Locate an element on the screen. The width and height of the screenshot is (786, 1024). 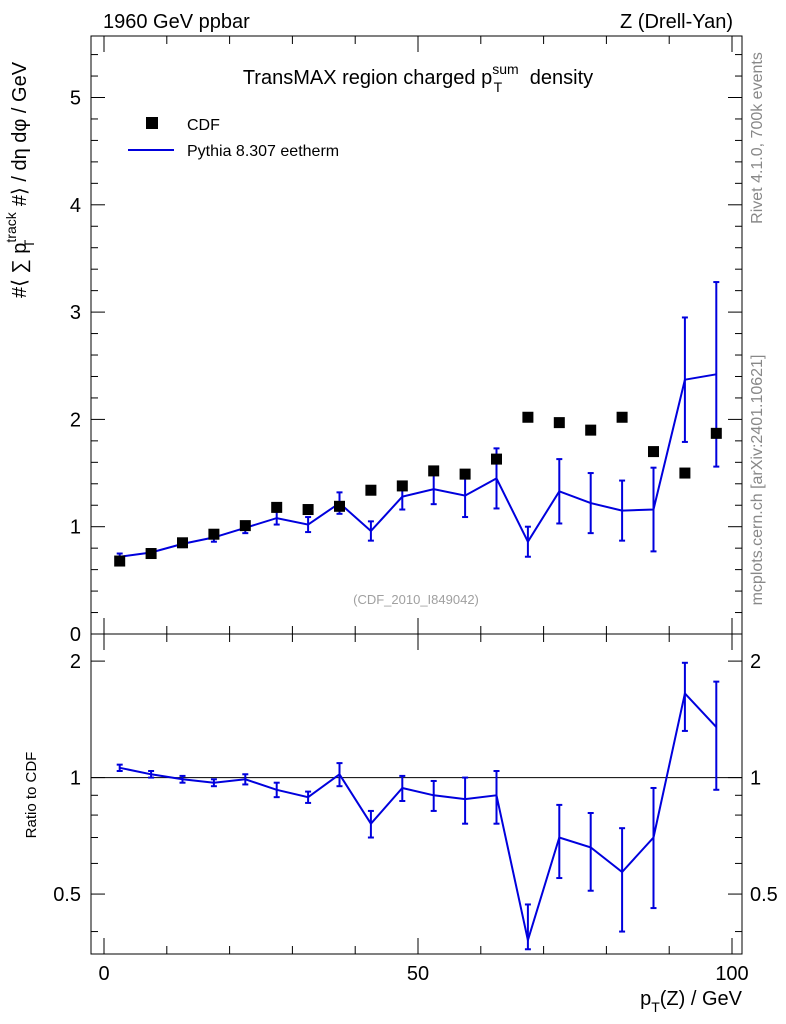
main-y-tick-labels: 0 1 2 3 4 5 is located at coordinates (75, 367).